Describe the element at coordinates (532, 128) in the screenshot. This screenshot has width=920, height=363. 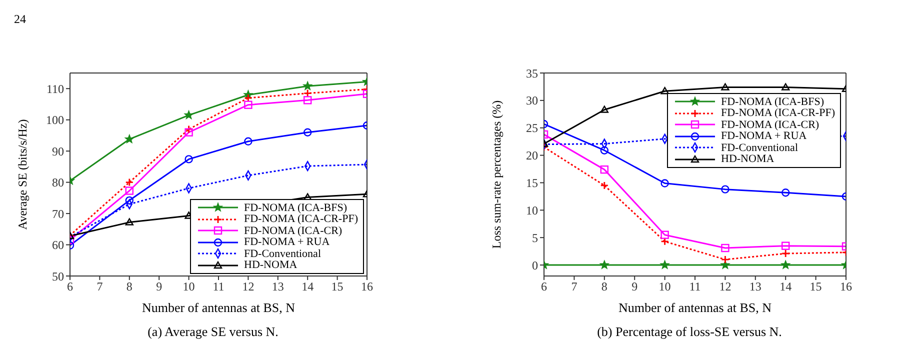
I see `y-tick-label: 25` at that location.